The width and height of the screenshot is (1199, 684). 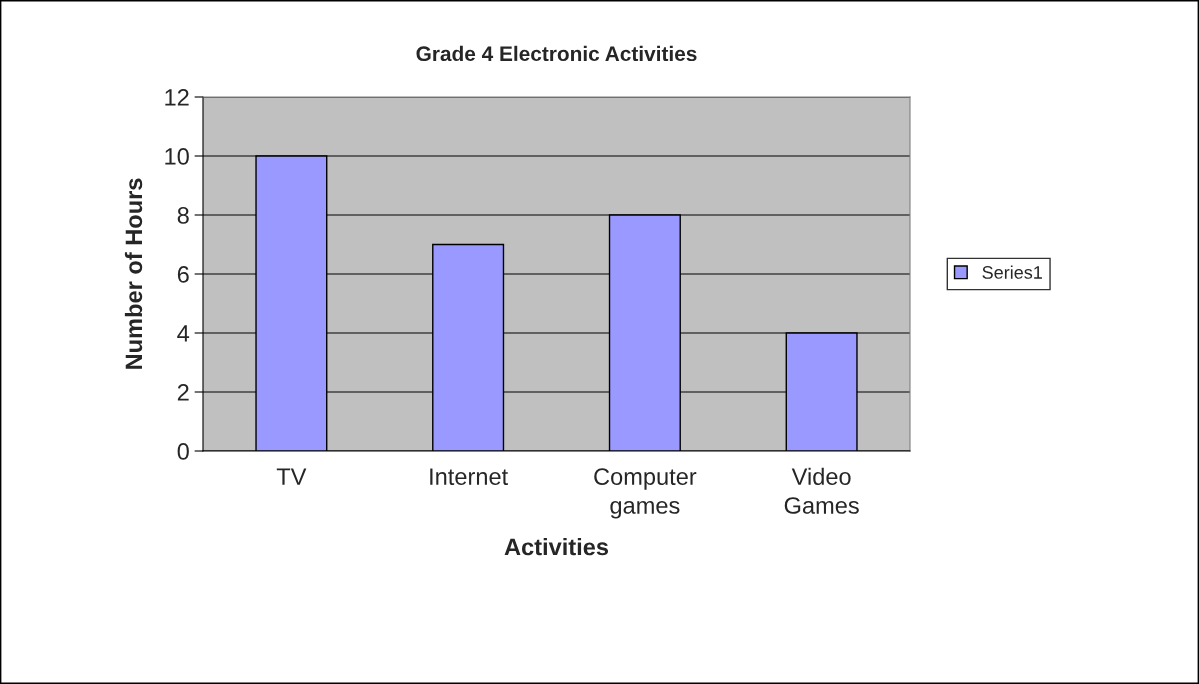 What do you see at coordinates (1012, 272) in the screenshot?
I see `legend-label: Series1` at bounding box center [1012, 272].